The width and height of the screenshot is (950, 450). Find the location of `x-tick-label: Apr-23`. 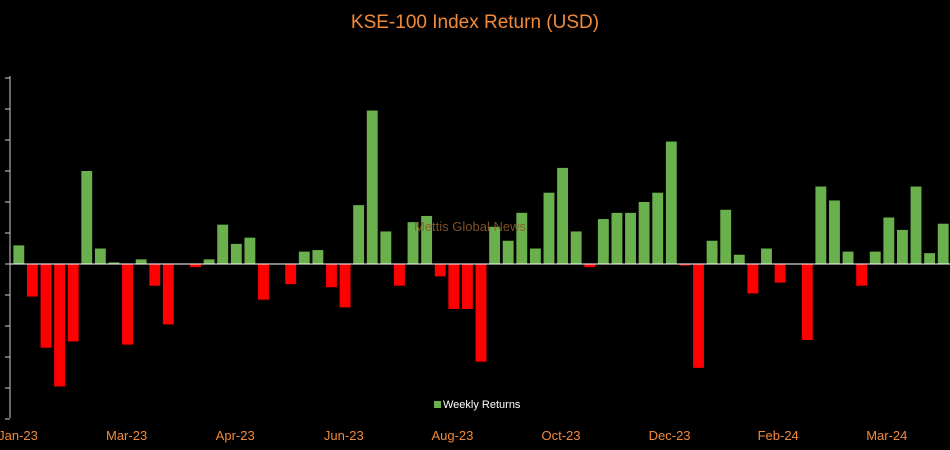

x-tick-label: Apr-23 is located at coordinates (235, 435).